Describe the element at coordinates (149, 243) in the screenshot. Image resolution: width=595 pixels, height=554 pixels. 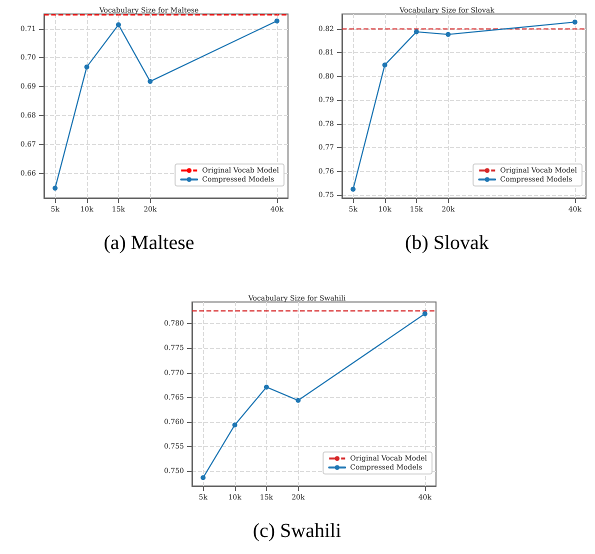
I see `text: (a) Maltese` at that location.